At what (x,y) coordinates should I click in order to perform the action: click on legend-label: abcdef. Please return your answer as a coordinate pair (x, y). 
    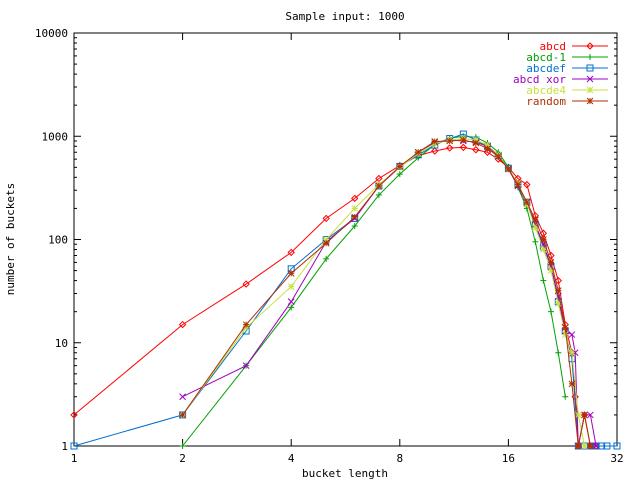
    Looking at the image, I should click on (546, 68).